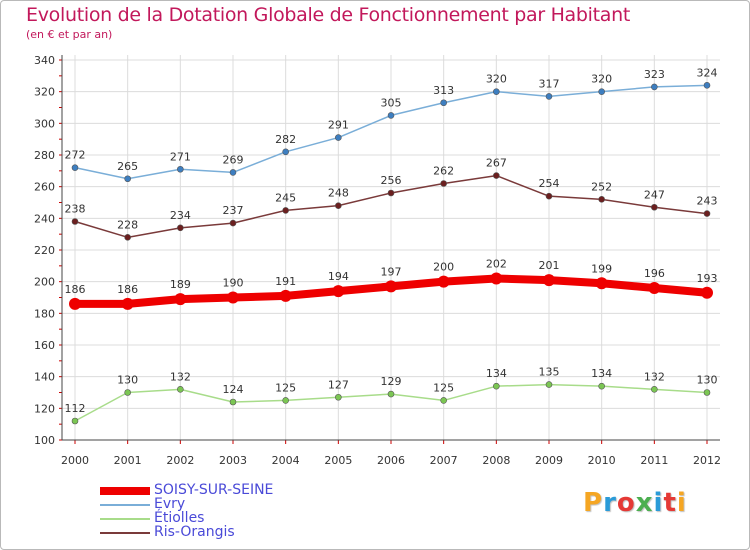  What do you see at coordinates (654, 74) in the screenshot?
I see `data-label: 323` at bounding box center [654, 74].